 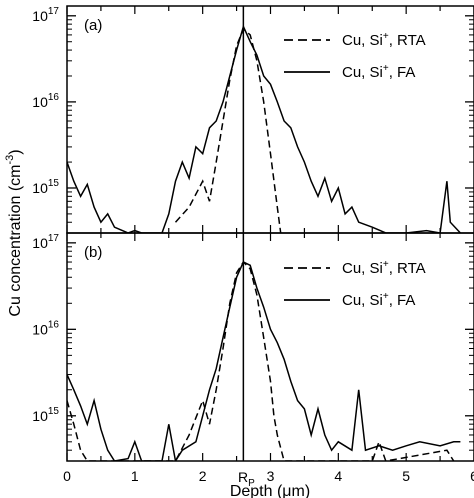 What do you see at coordinates (228, 130) in the screenshot?
I see `series-line-a-rta` at bounding box center [228, 130].